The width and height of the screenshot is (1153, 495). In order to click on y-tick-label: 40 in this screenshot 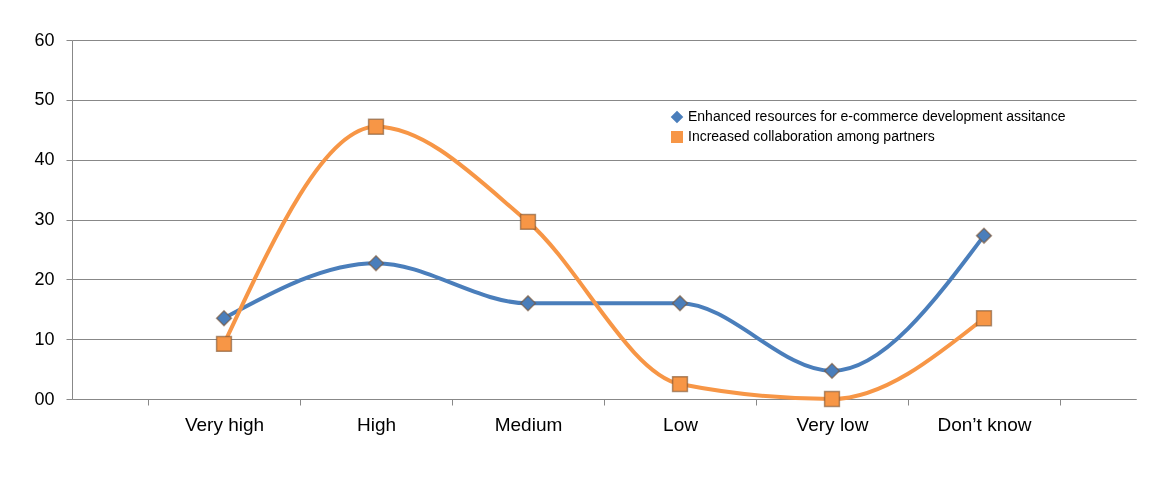, I will do `click(44, 159)`.